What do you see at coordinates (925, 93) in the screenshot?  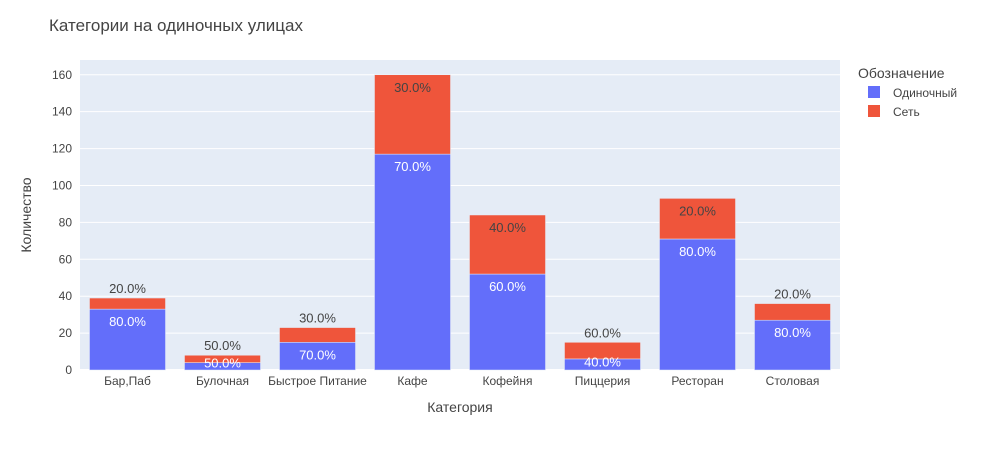 I see `legend-label-single: Одиночный` at bounding box center [925, 93].